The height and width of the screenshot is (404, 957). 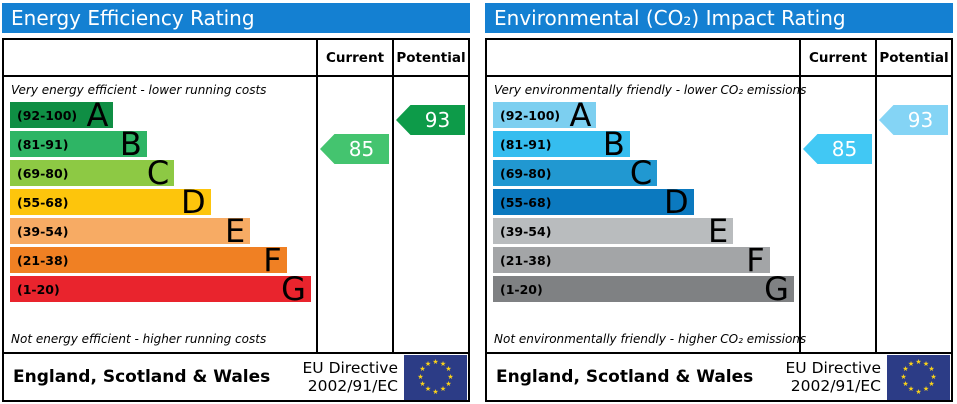 I want to click on panel-title-bar: Energy Efficiency Rating, so click(x=236, y=18).